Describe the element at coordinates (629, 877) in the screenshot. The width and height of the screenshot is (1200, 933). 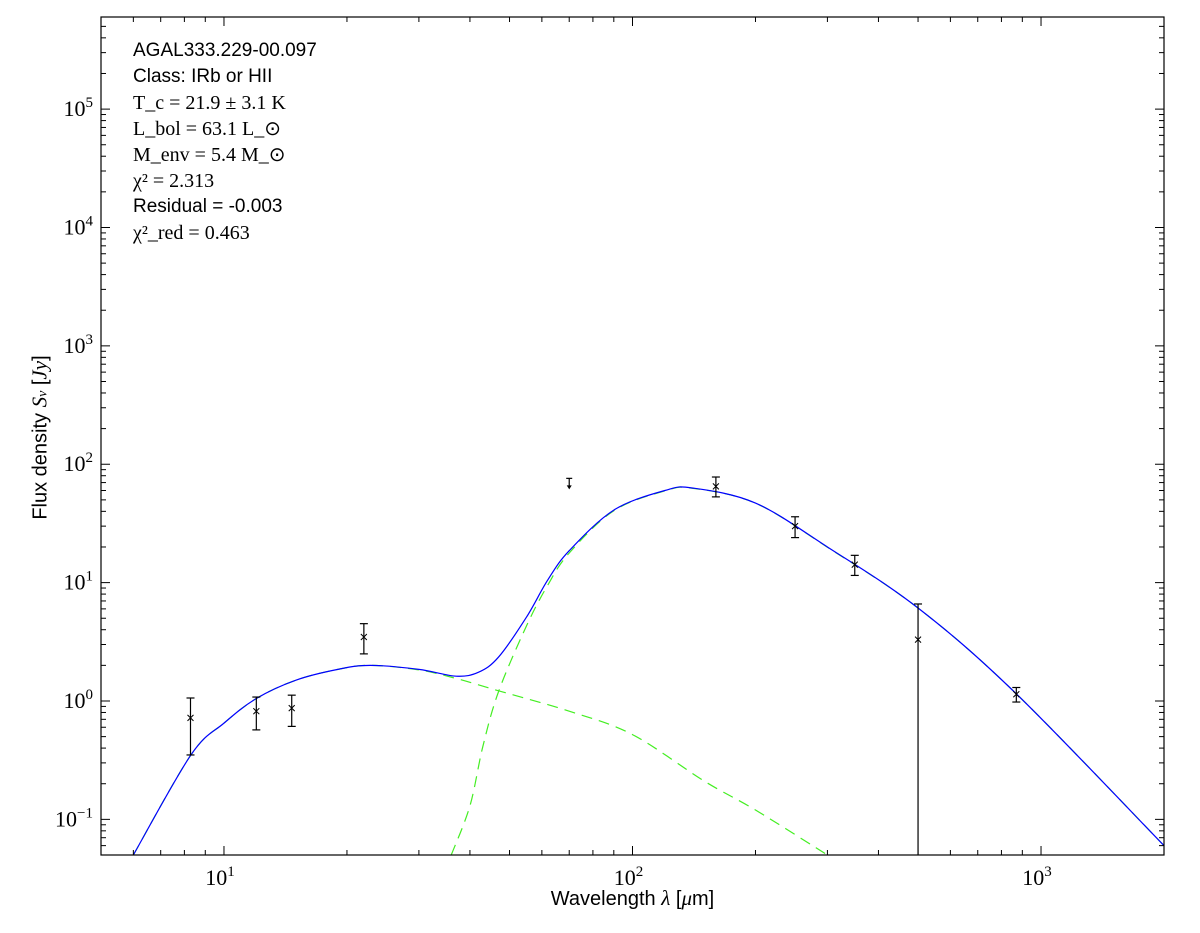
I see `x-tick-label: 10²` at that location.